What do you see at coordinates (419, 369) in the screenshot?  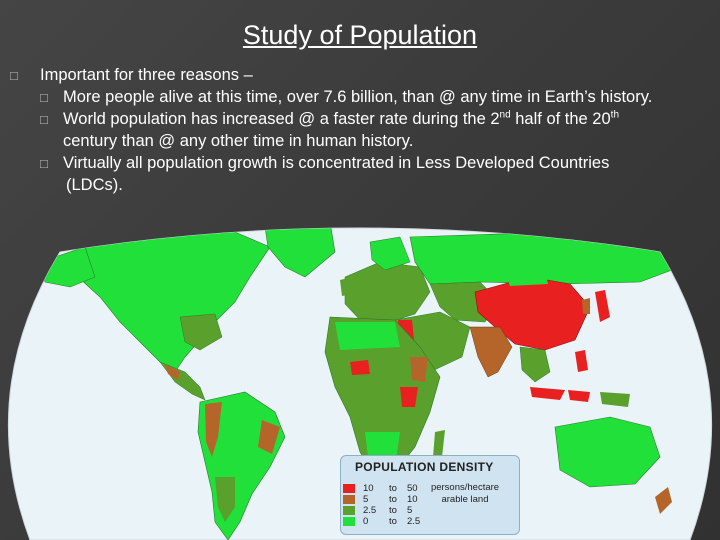 I see `ethiopia` at bounding box center [419, 369].